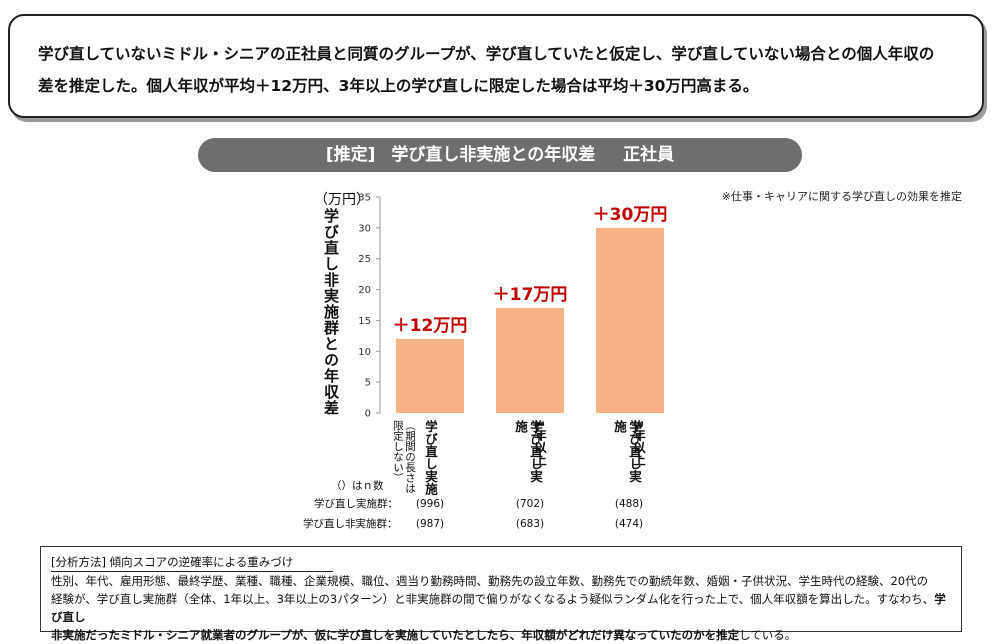  I want to click on chart-title: [推定] 学び直し非実施との年収差 正社員, so click(500, 155).